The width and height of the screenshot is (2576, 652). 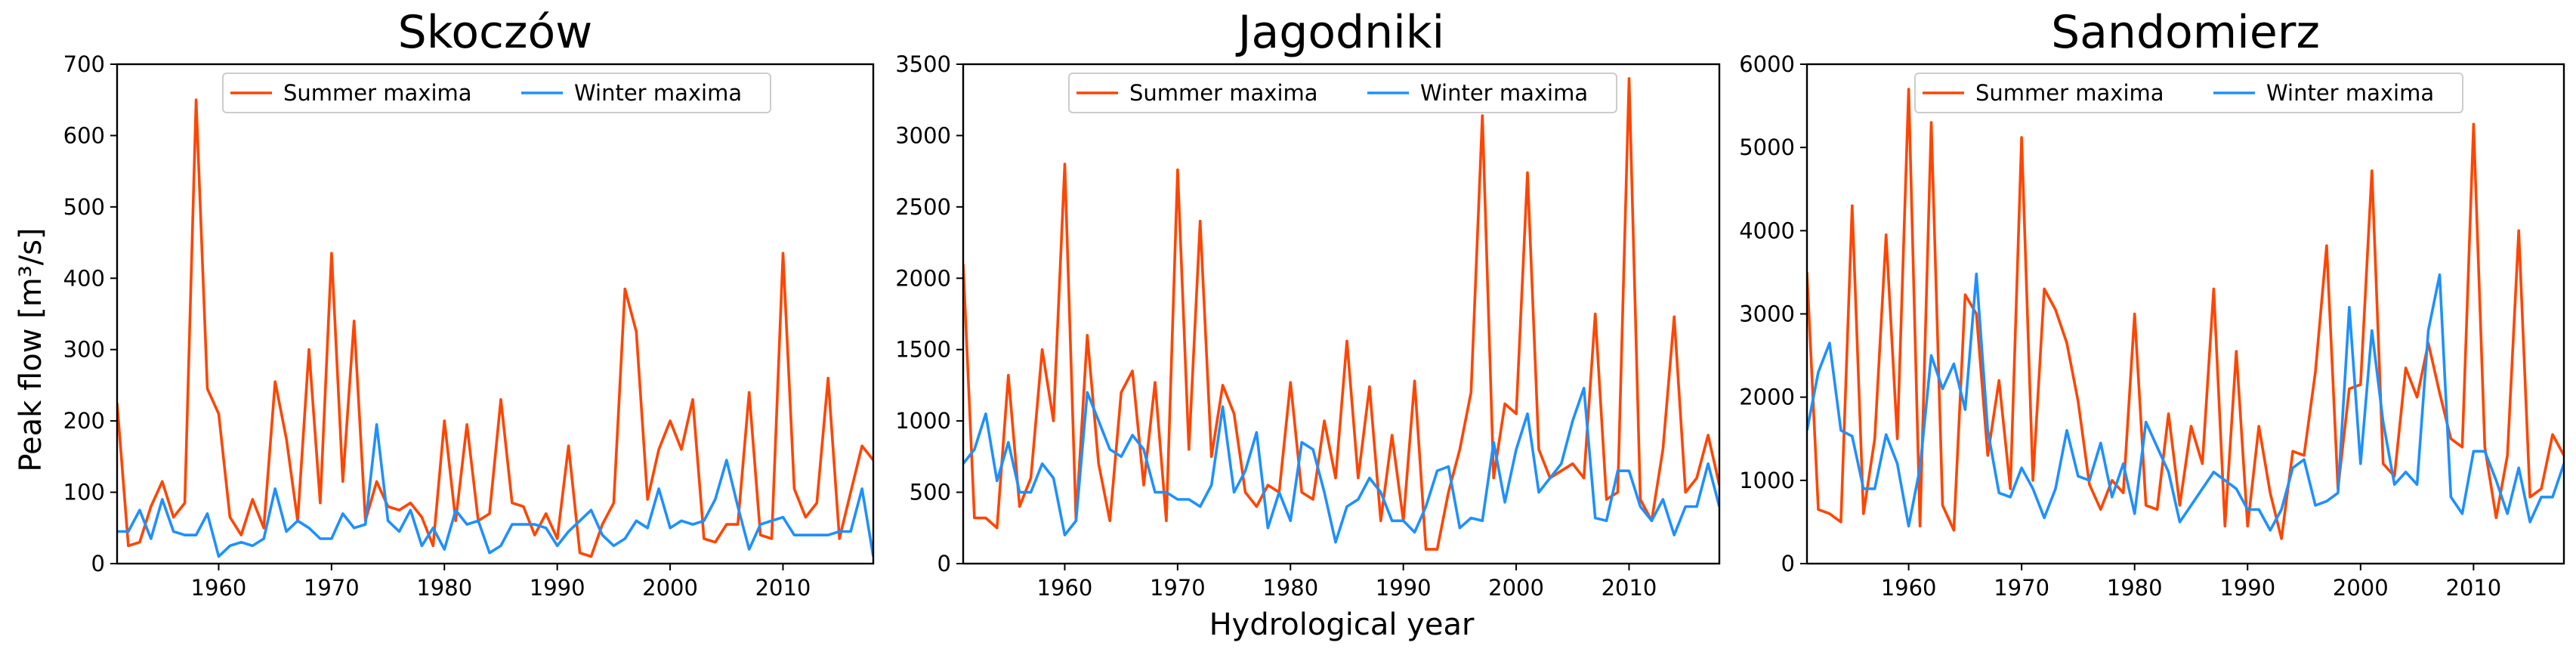 I want to click on jagodniki-y-tick-label: 1000, so click(x=923, y=421).